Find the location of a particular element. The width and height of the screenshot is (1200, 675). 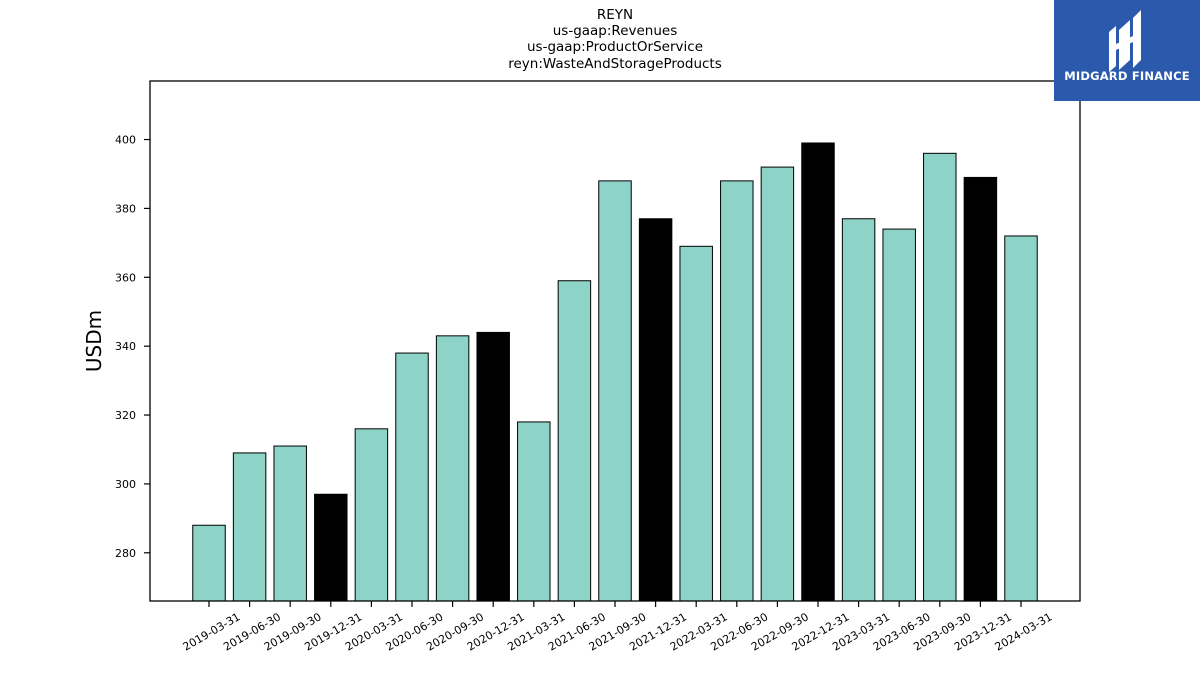

y-tick-label: 340 is located at coordinates (125, 346).